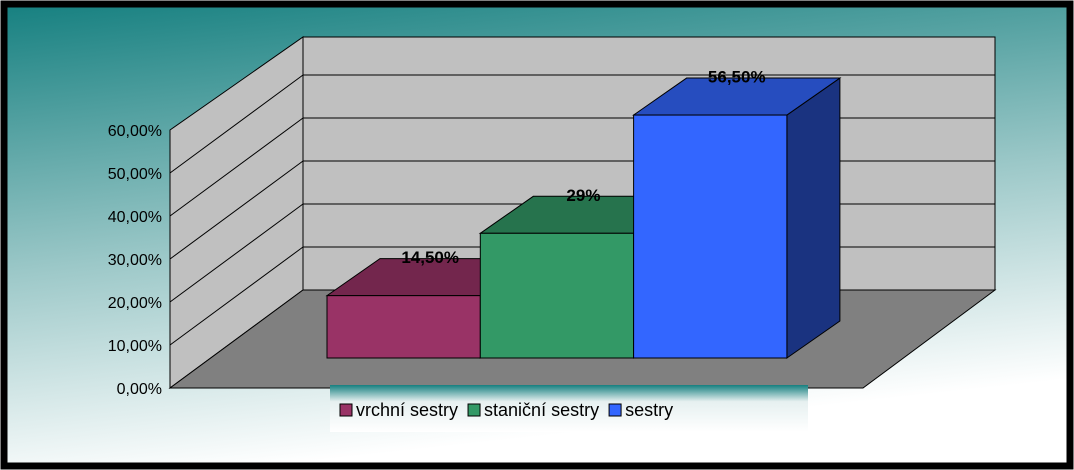 The width and height of the screenshot is (1074, 470). I want to click on legend-box, so click(569, 408).